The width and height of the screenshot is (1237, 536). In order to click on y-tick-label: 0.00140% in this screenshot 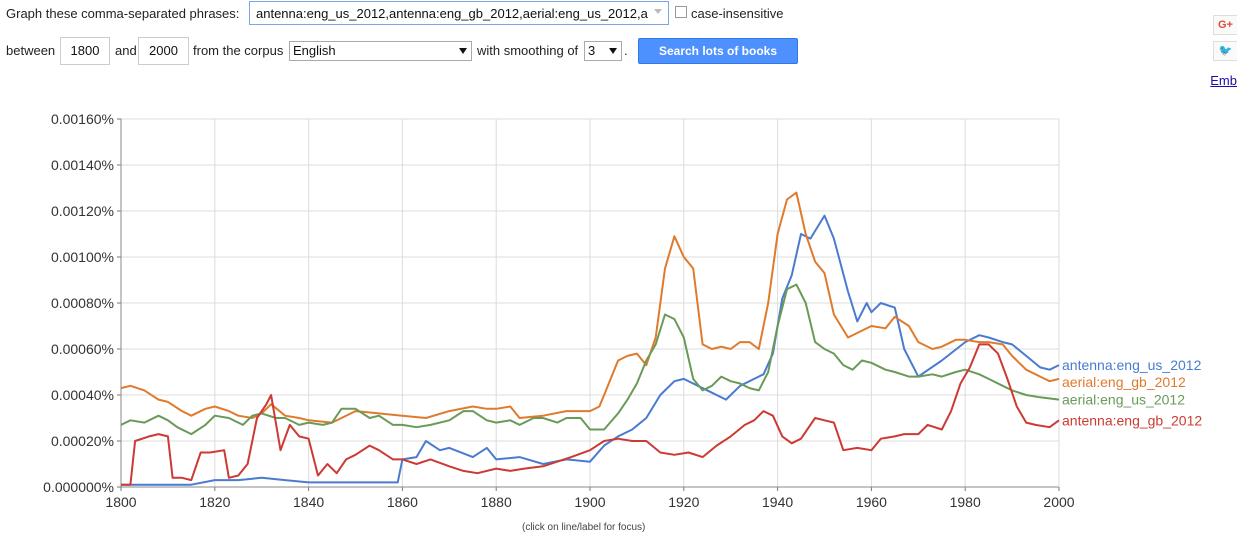, I will do `click(82, 165)`.